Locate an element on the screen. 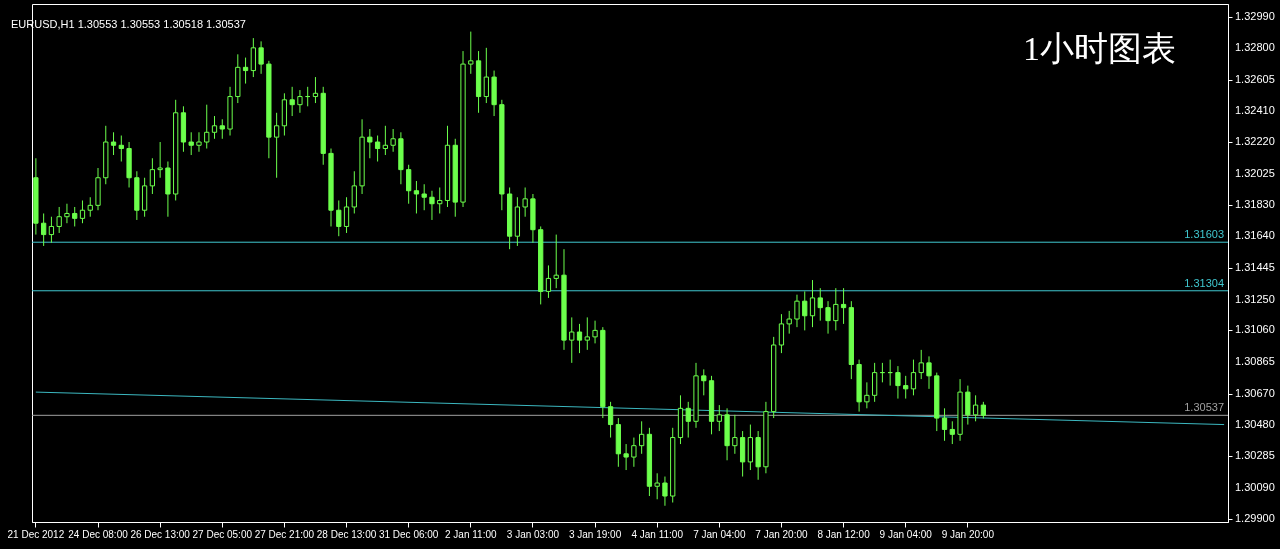  x-tick-label: 7 Jan 20:00 is located at coordinates (782, 534).